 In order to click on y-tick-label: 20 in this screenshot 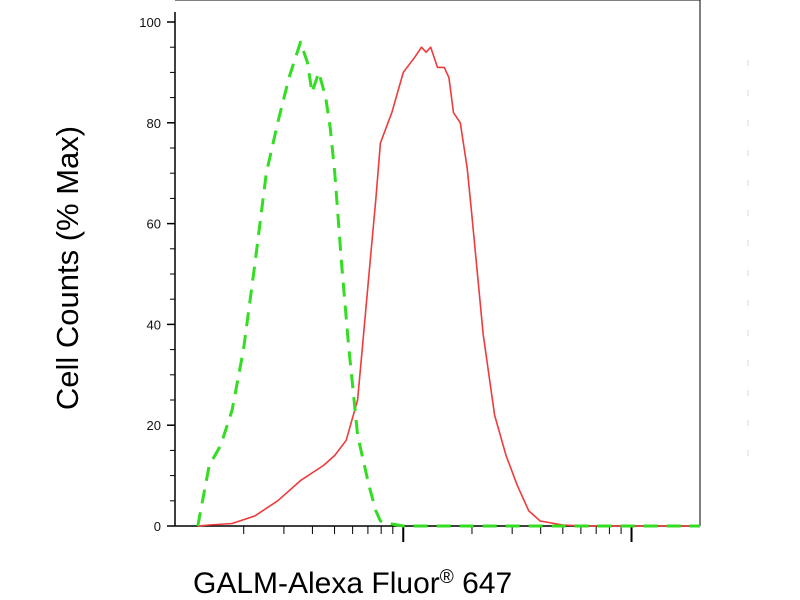, I will do `click(154, 425)`.